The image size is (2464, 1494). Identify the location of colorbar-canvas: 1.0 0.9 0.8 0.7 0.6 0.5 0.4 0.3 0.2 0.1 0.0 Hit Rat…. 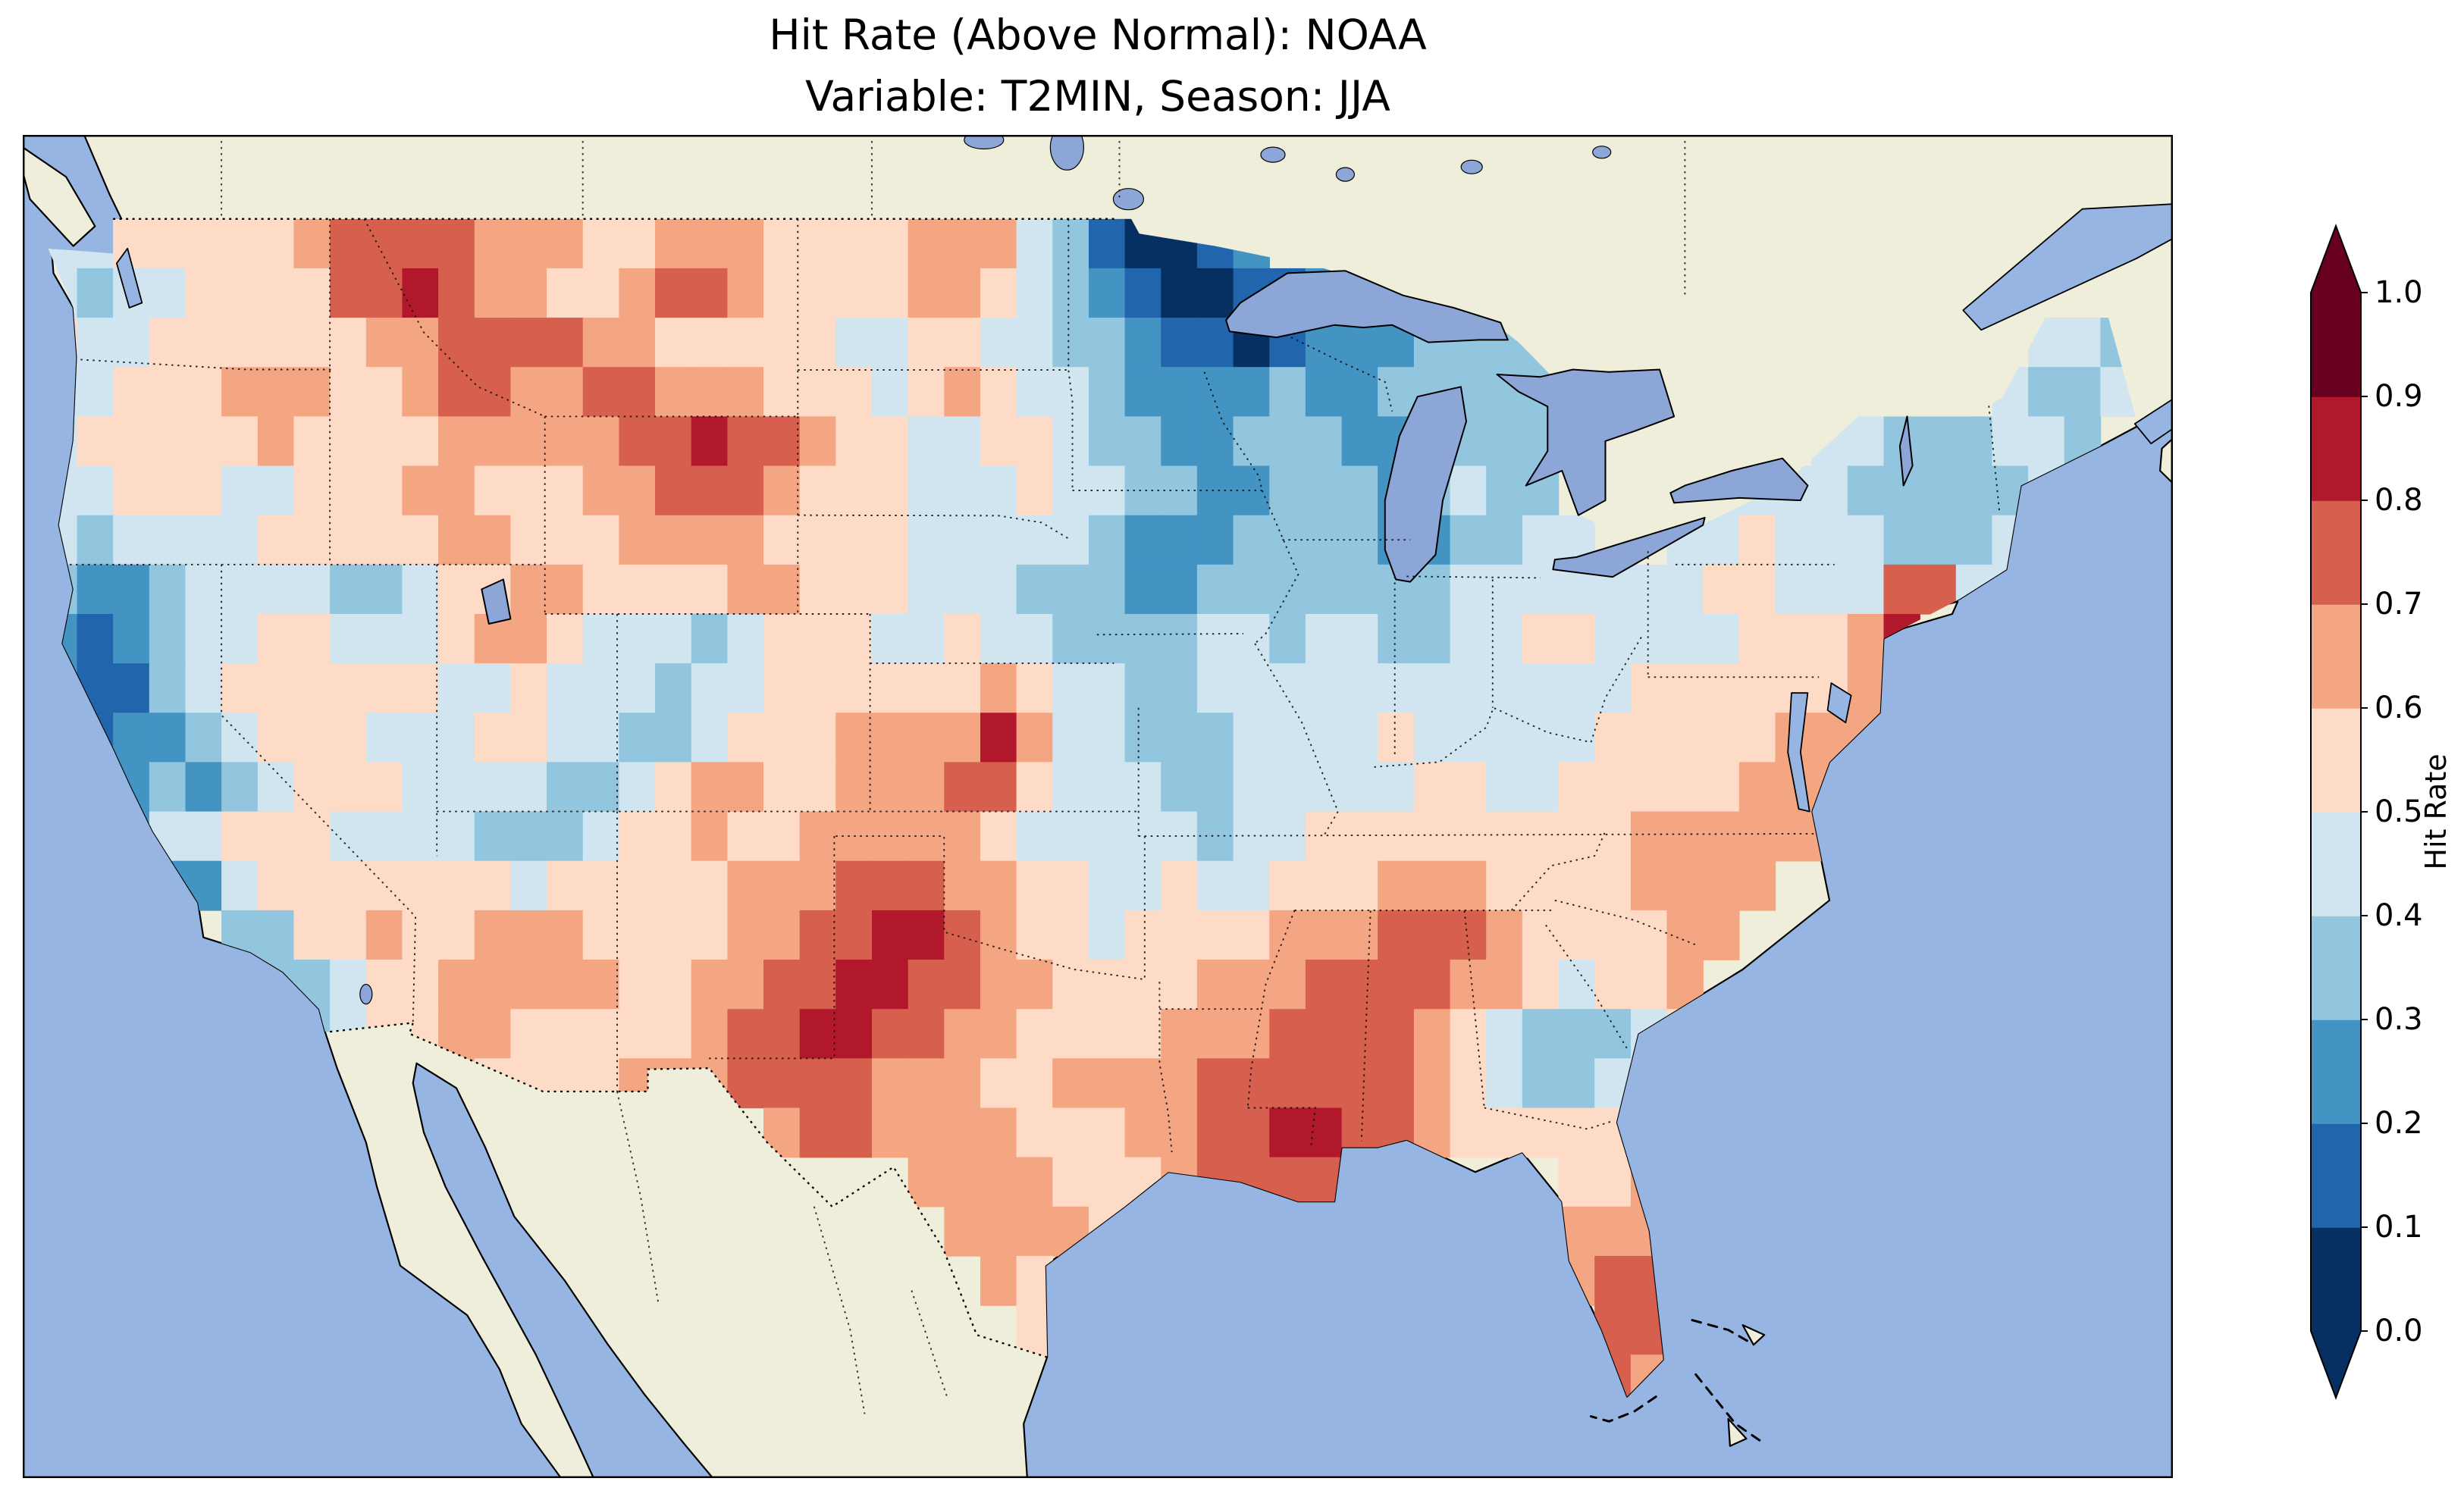
(2381, 812).